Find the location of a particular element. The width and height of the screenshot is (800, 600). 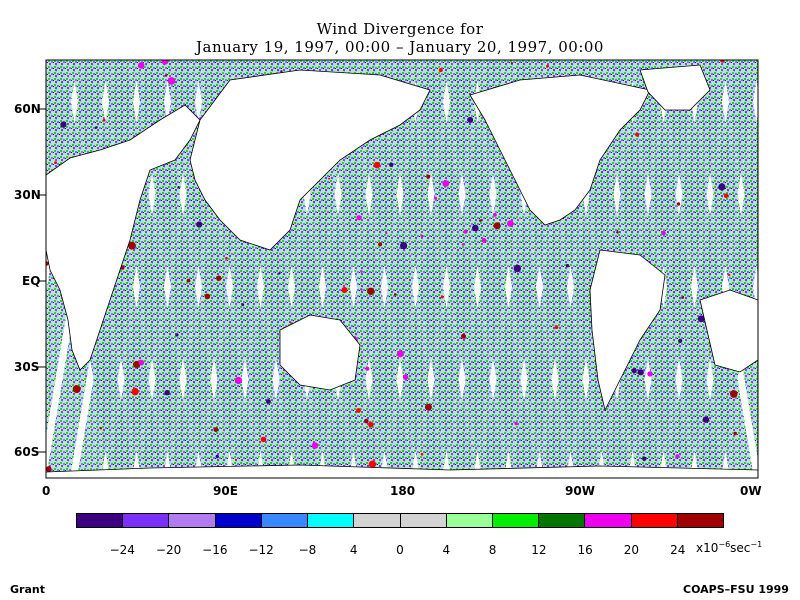

landmass-africa-europe is located at coordinates (123, 237).